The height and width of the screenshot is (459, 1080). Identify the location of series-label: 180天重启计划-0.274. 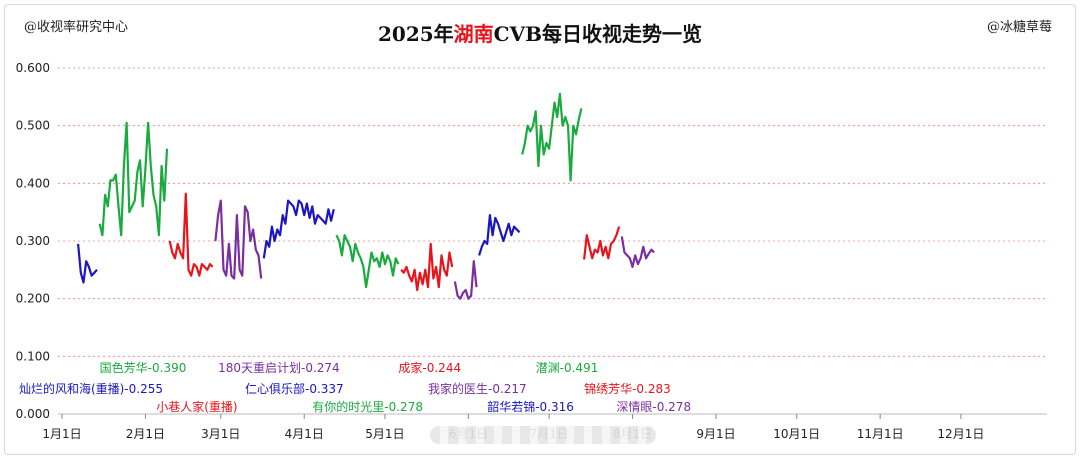
(279, 368).